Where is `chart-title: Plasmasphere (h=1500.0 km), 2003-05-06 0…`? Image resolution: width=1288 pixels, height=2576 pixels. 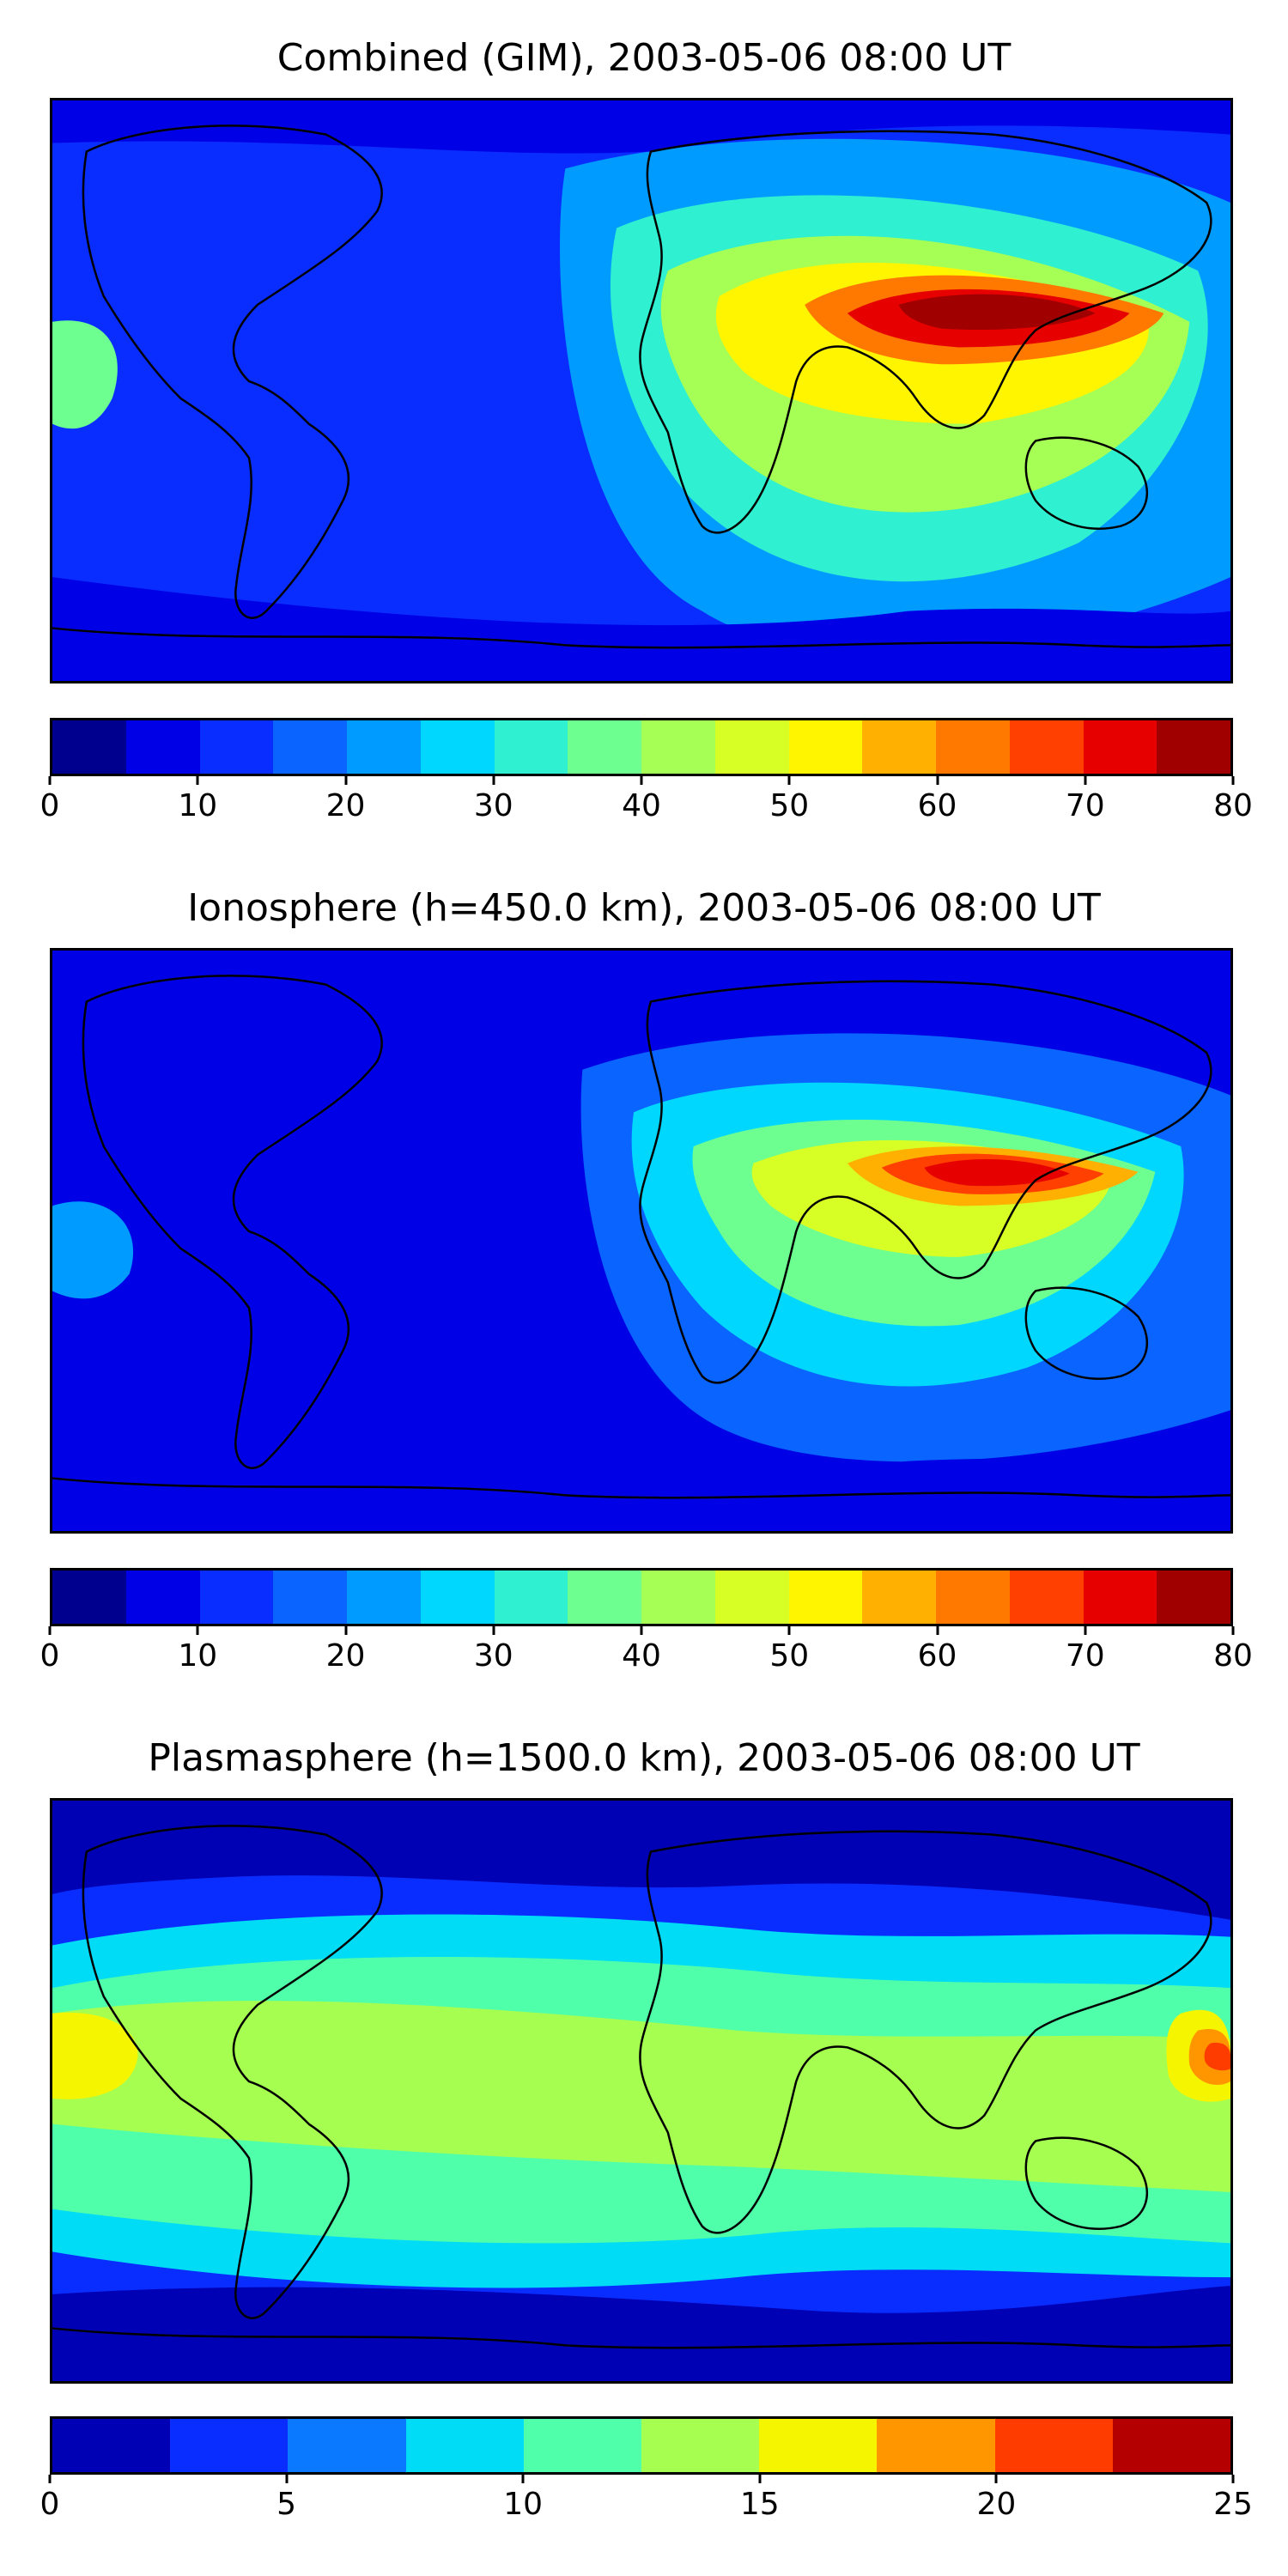
chart-title: Plasmasphere (h=1500.0 km), 2003-05-06 0… is located at coordinates (644, 1758).